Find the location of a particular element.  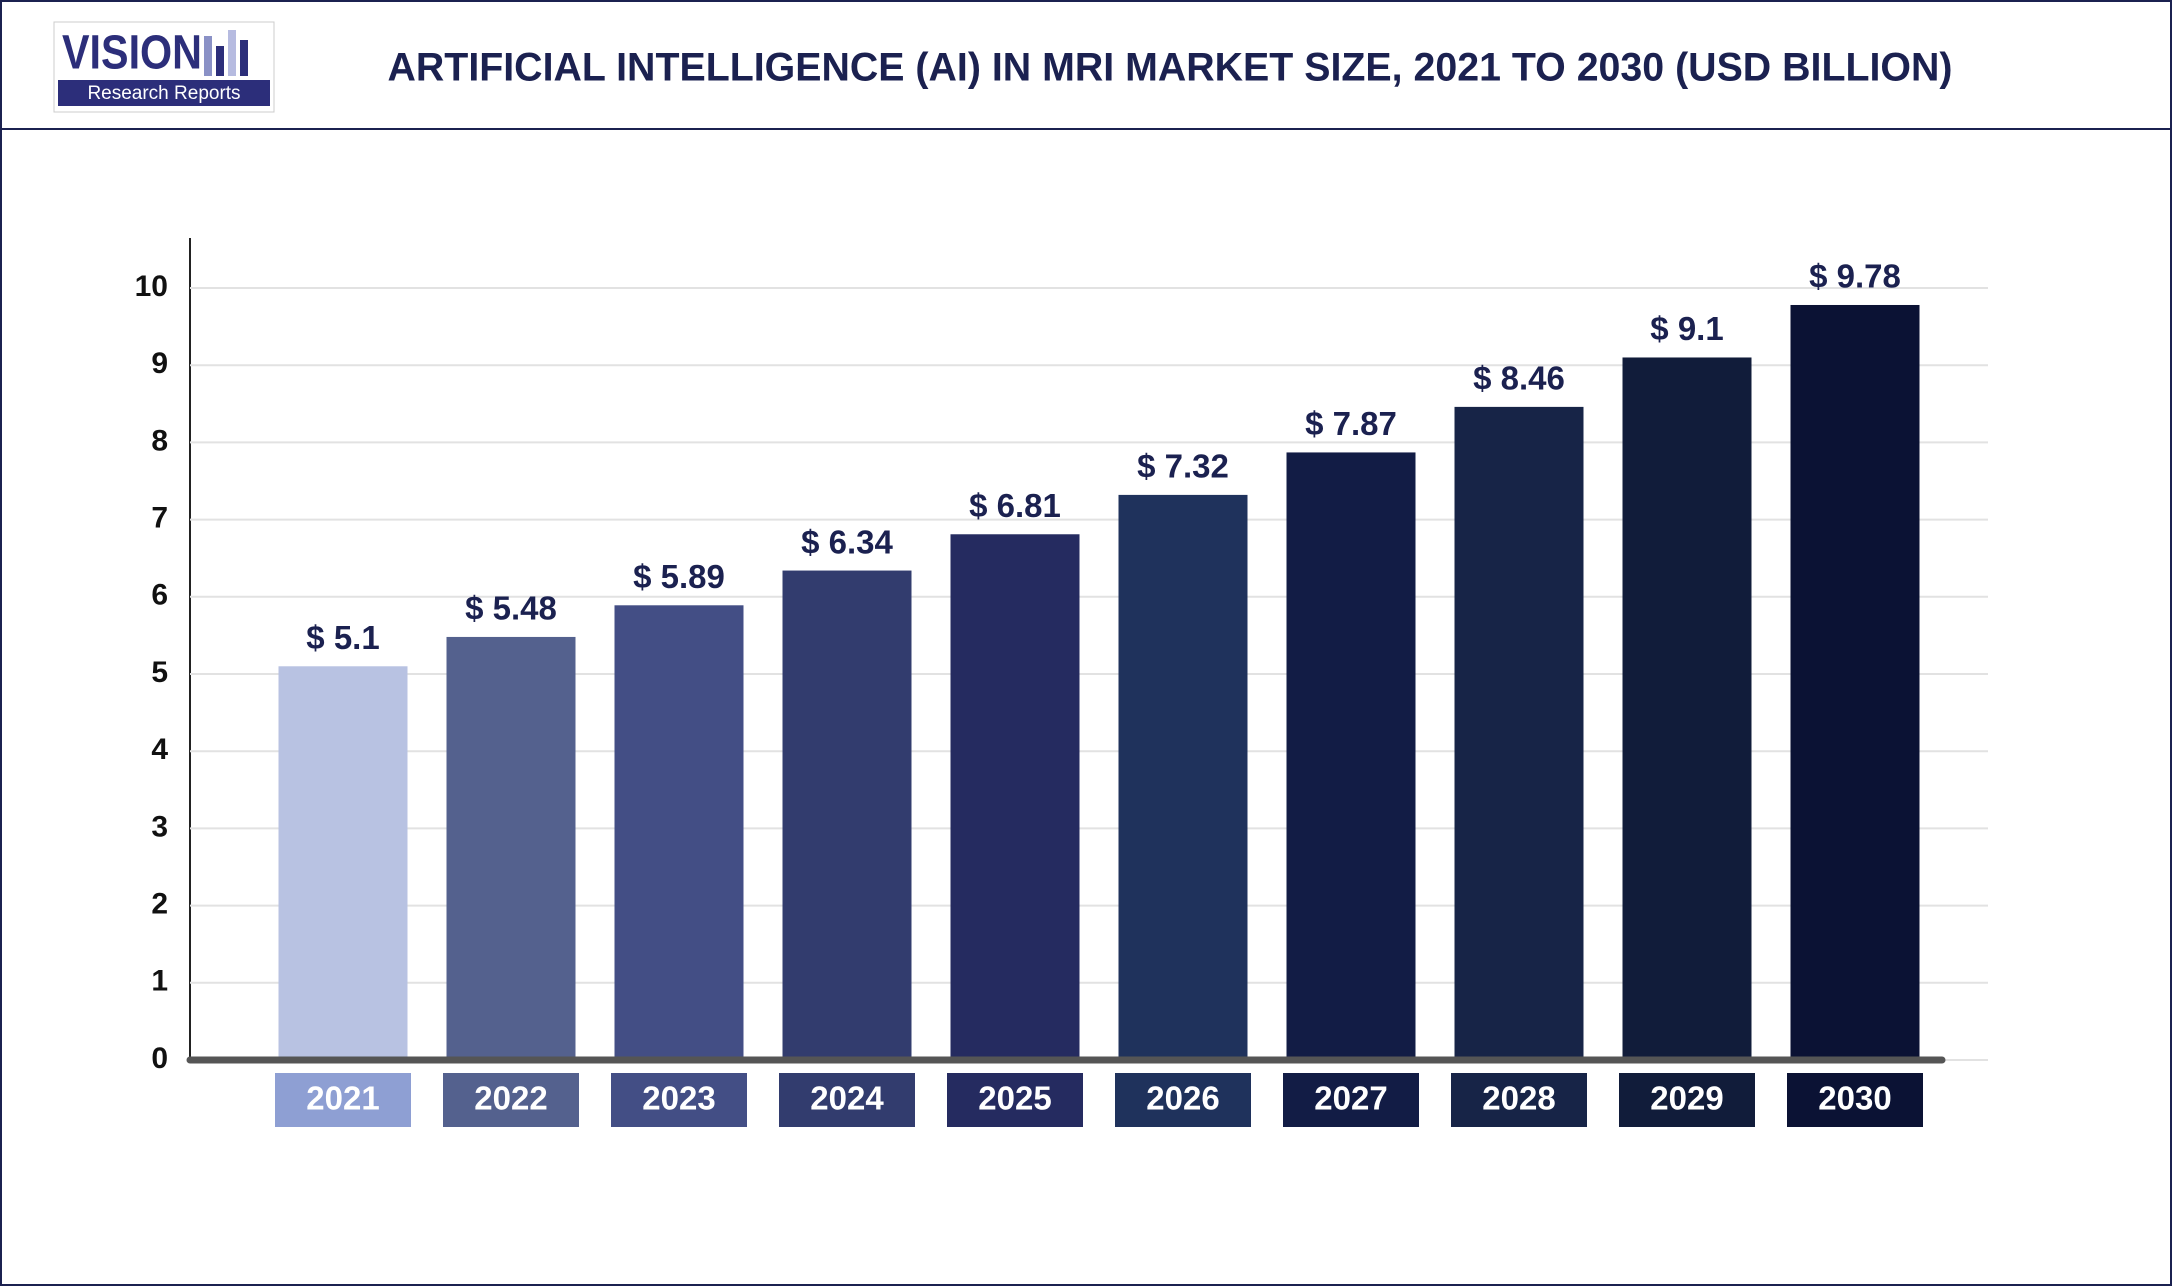

value-label: $ 6.81 is located at coordinates (1015, 505).